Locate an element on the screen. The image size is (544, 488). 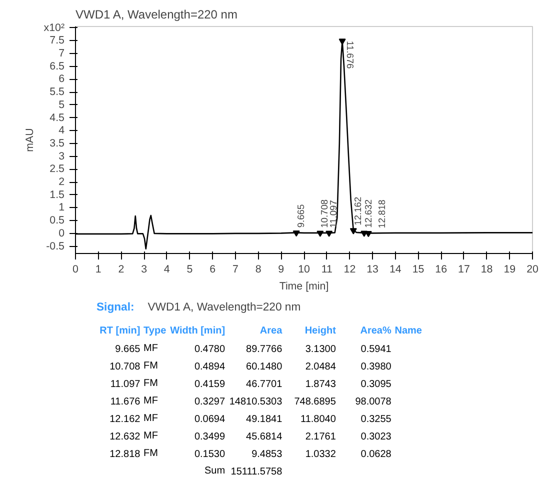
x-tick-label: 14 is located at coordinates (395, 270).